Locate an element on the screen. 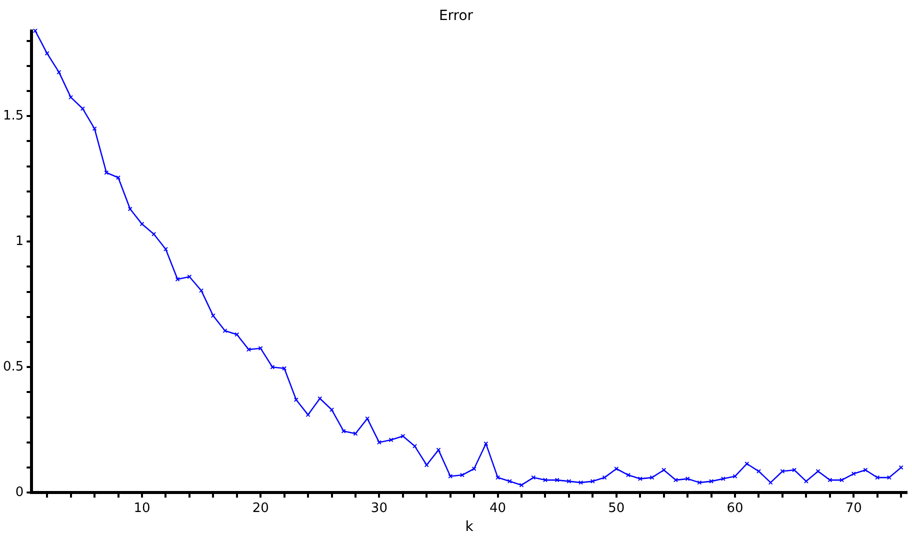 The image size is (912, 538). x-tick-label: 20 is located at coordinates (260, 508).